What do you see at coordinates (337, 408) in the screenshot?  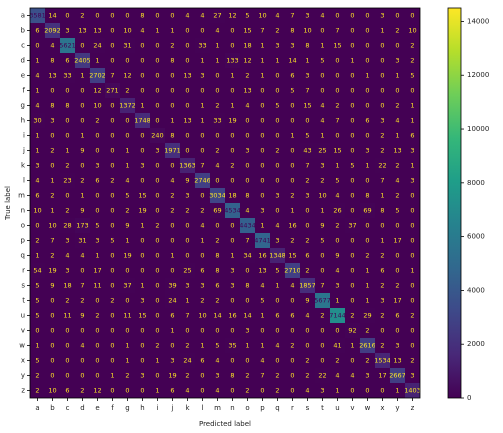 I see `x-tick-label: u` at bounding box center [337, 408].